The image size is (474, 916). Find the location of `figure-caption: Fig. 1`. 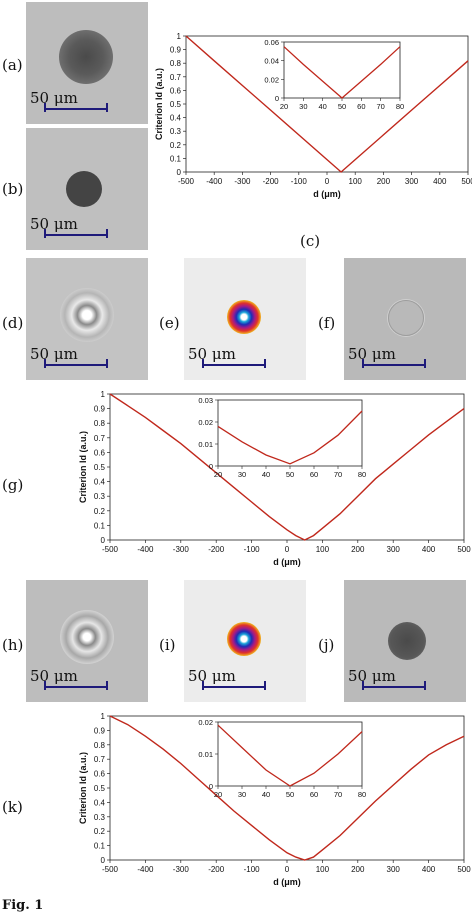

figure-caption: Fig. 1 is located at coordinates (22, 905).